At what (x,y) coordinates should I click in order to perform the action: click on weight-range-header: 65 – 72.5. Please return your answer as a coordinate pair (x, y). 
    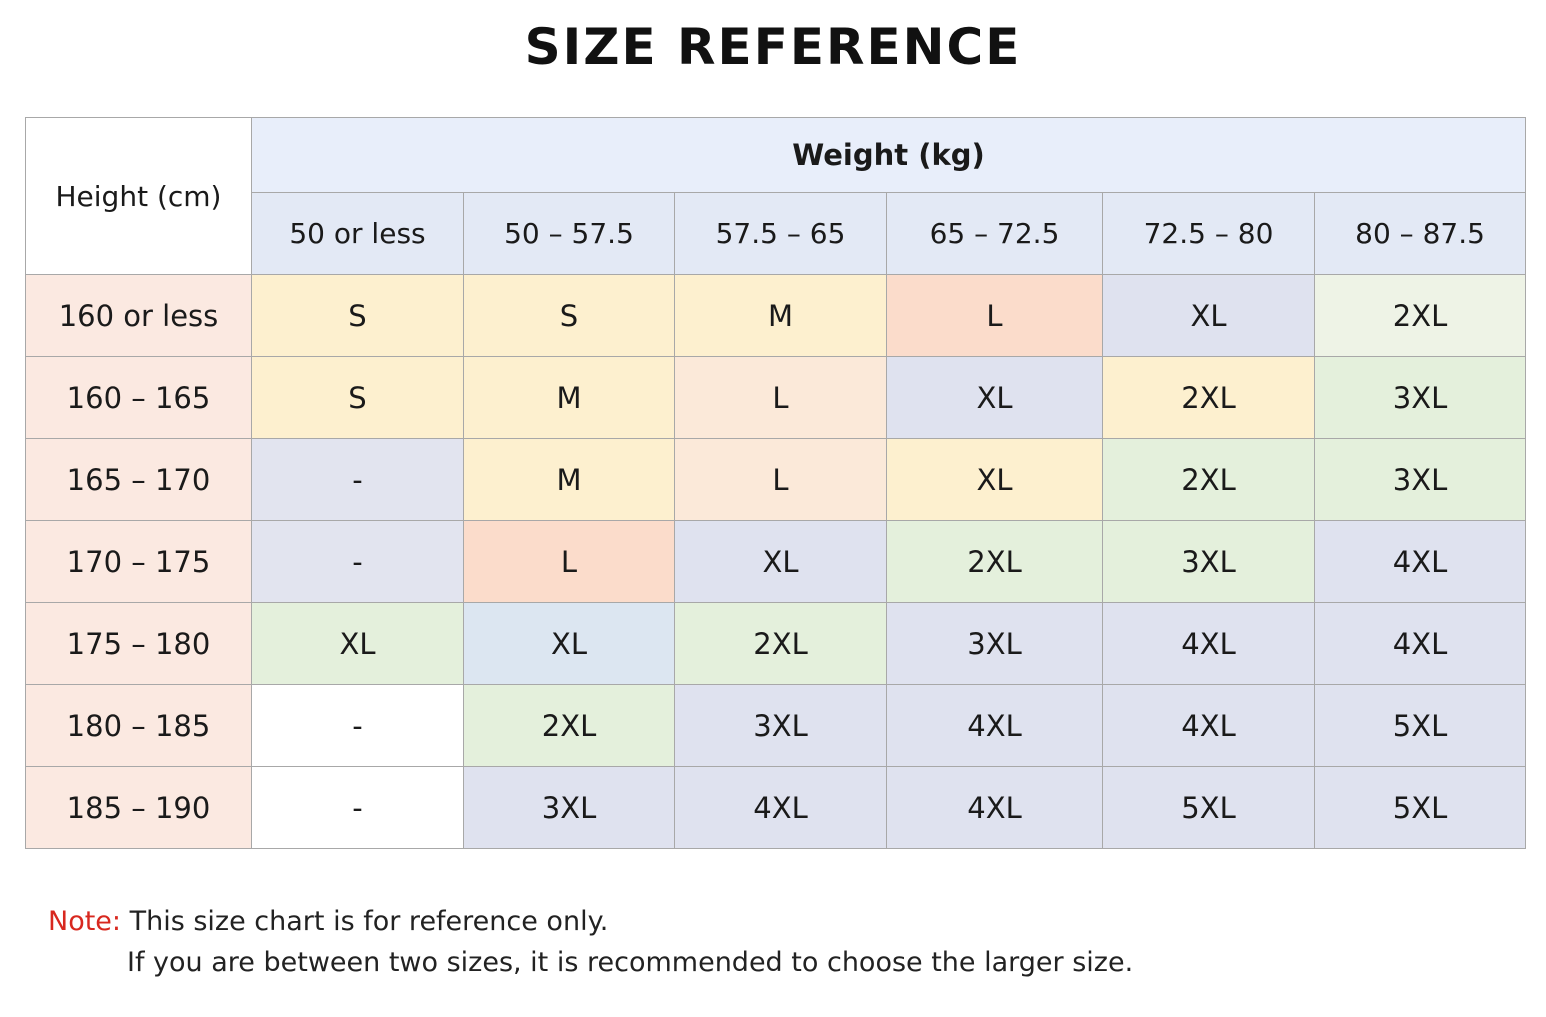
    Looking at the image, I should click on (994, 233).